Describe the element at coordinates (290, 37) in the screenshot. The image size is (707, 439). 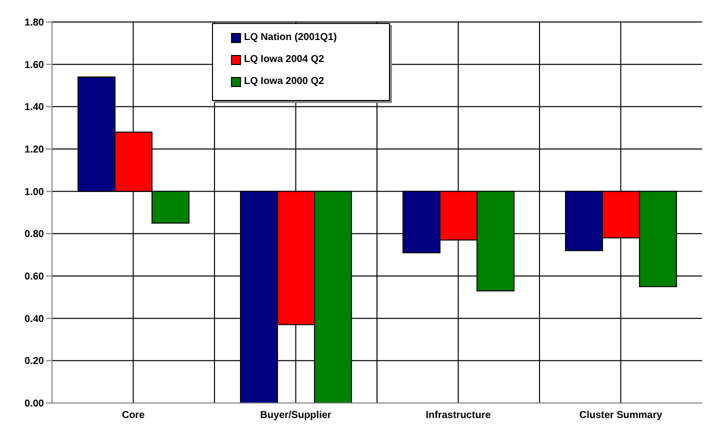
I see `legend-label: LQ Nation (2001Q1)` at that location.